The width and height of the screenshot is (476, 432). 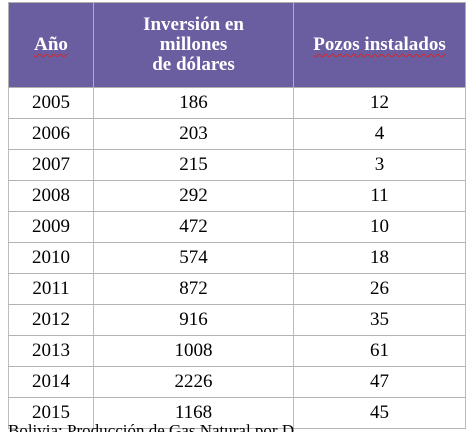 I want to click on year-cell: 2013, so click(x=51, y=351).